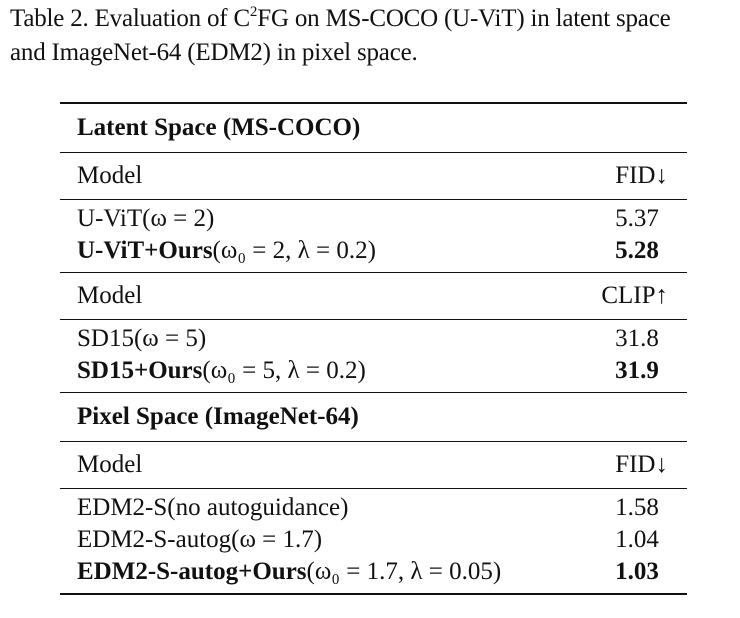  Describe the element at coordinates (637, 250) in the screenshot. I see `metric-value: 5.28` at that location.